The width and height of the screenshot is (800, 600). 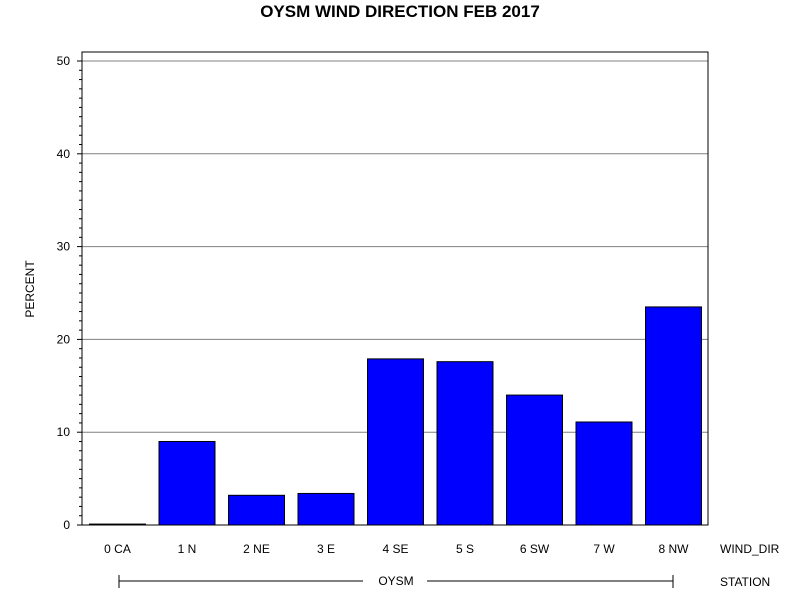 I want to click on x-tick-label: 2 NE, so click(x=256, y=549).